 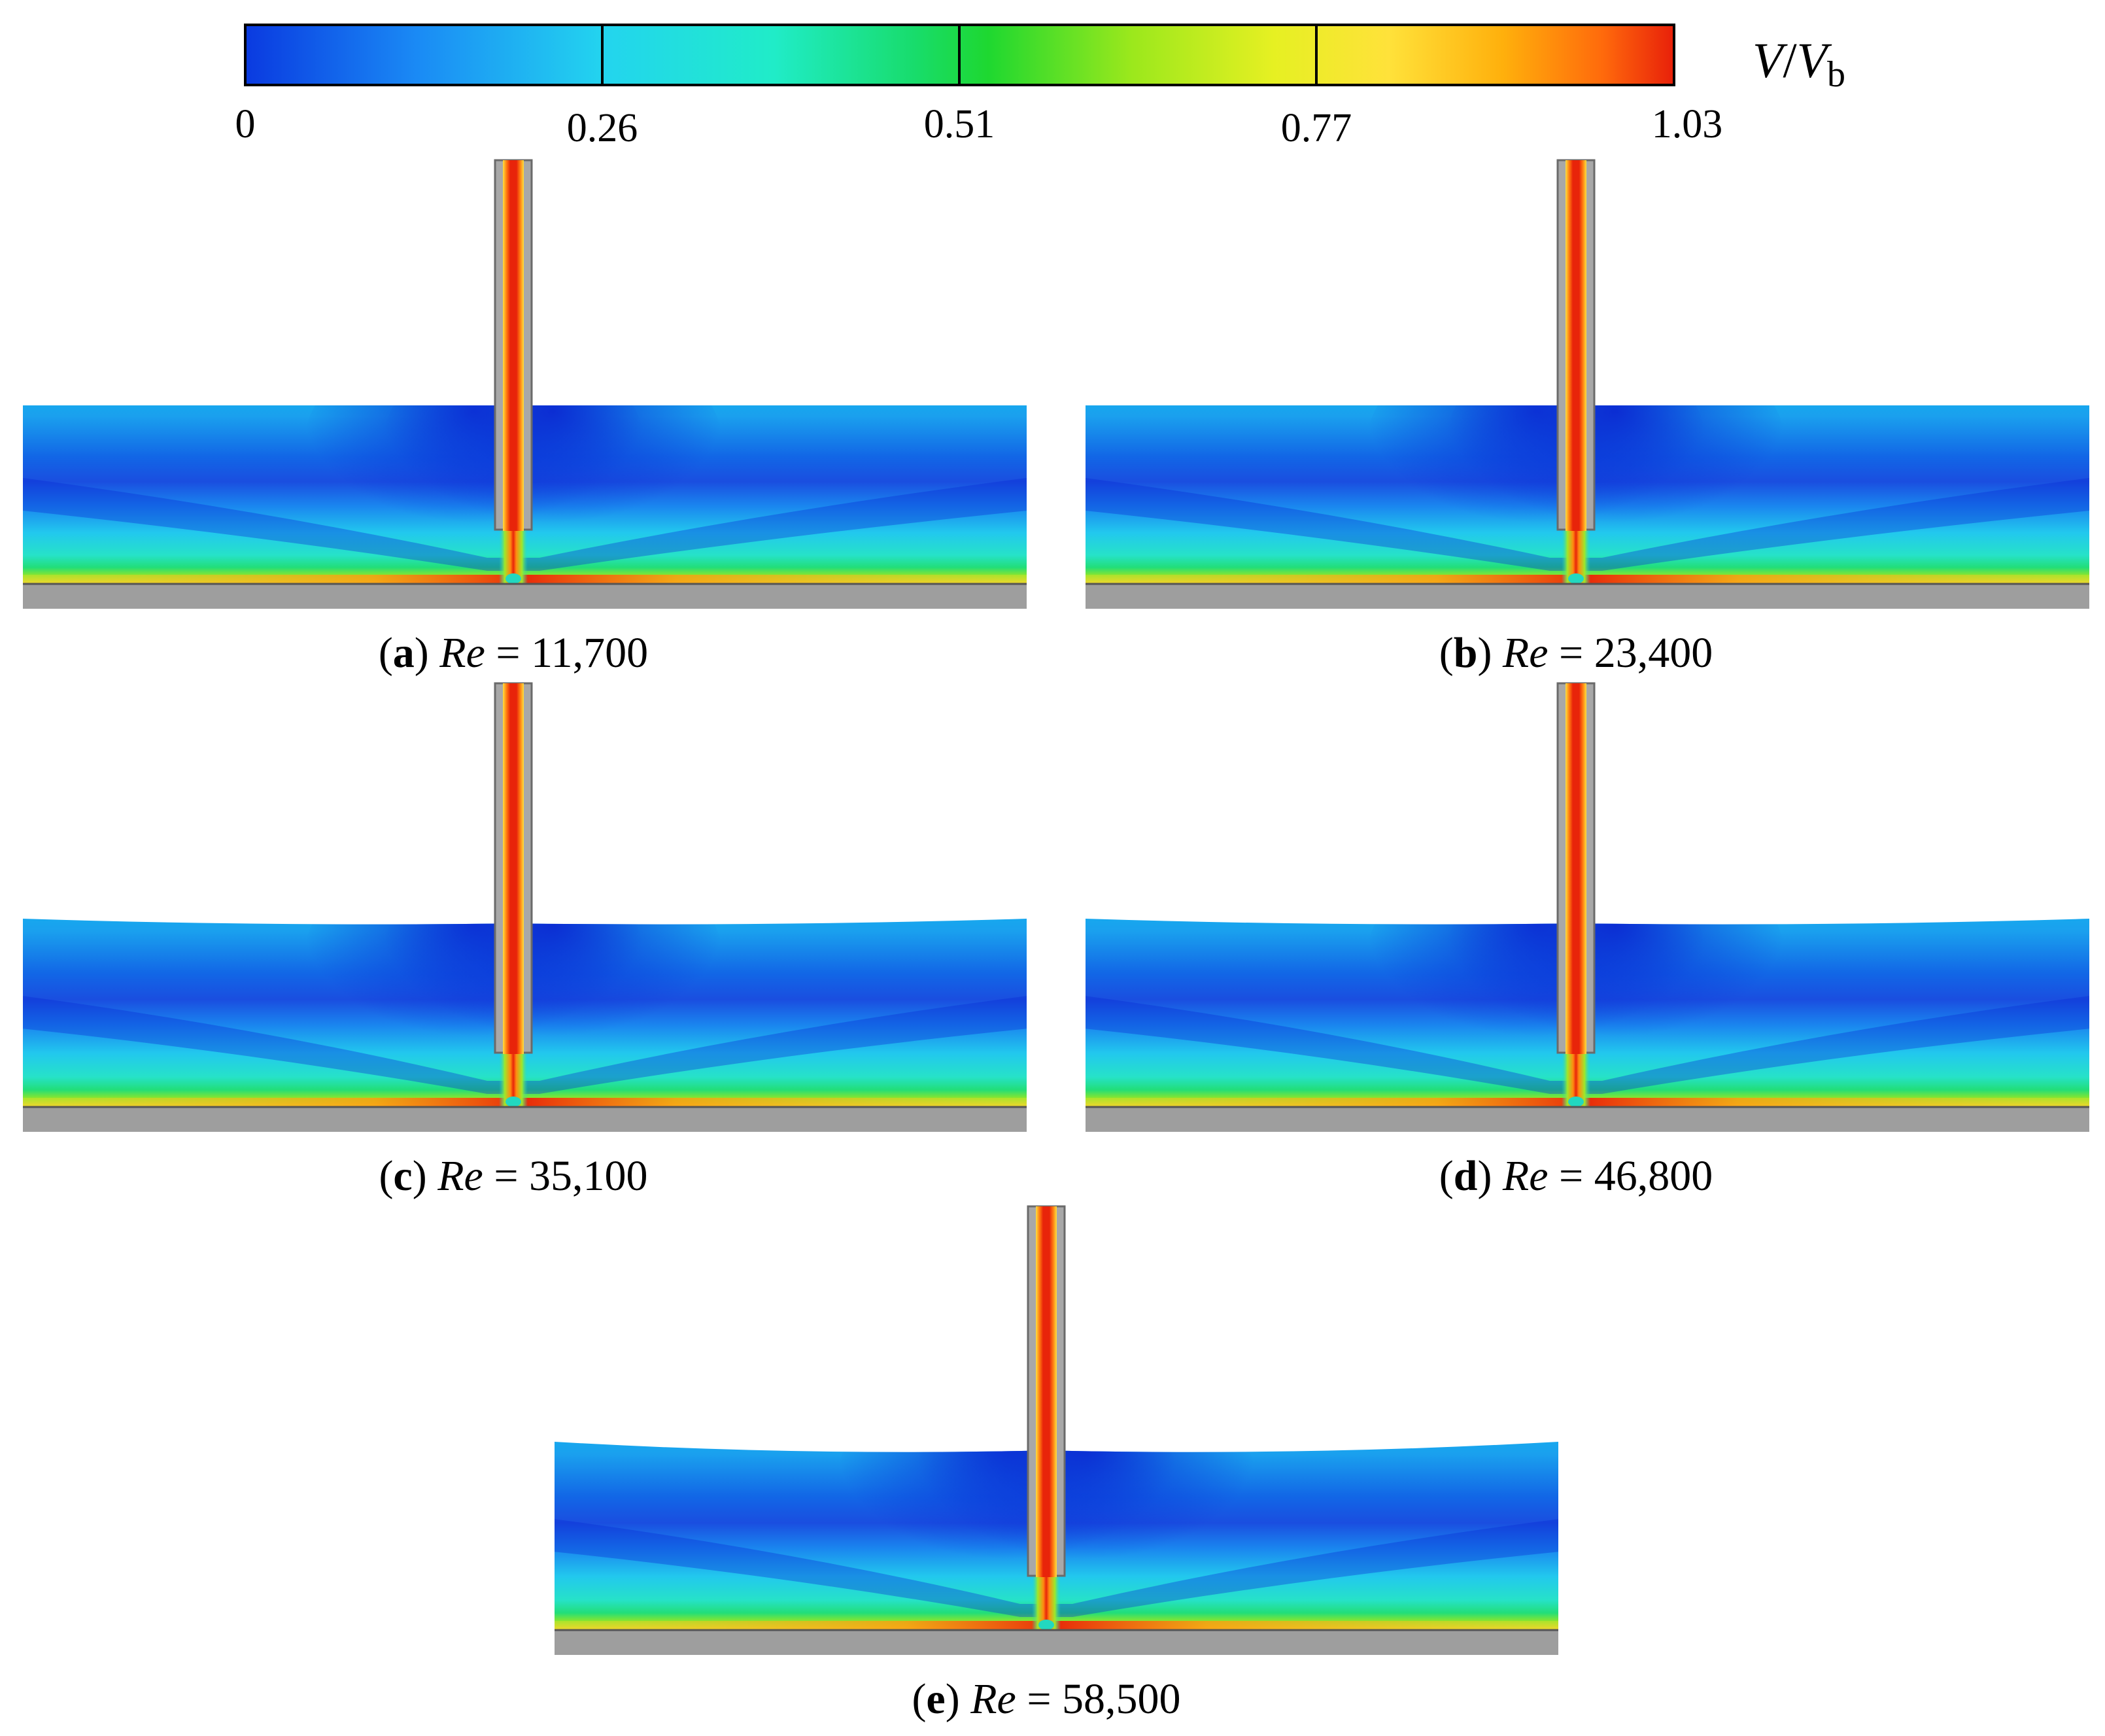 What do you see at coordinates (1653, 1176) in the screenshot?
I see `reynolds-value: 46,800` at bounding box center [1653, 1176].